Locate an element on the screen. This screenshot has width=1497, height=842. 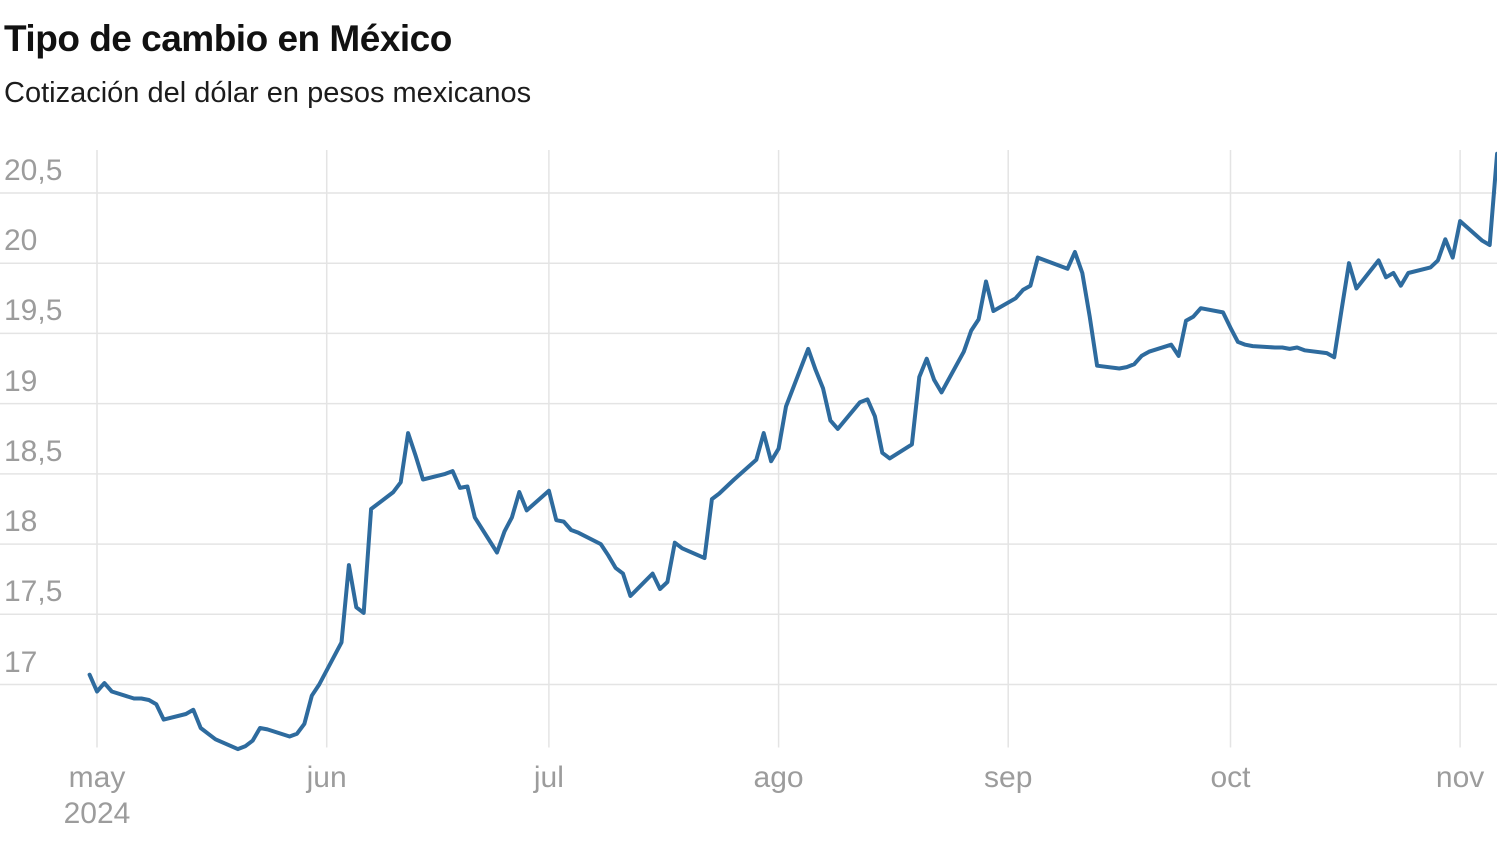
y-axis-tick-label: 19 is located at coordinates (21, 381).